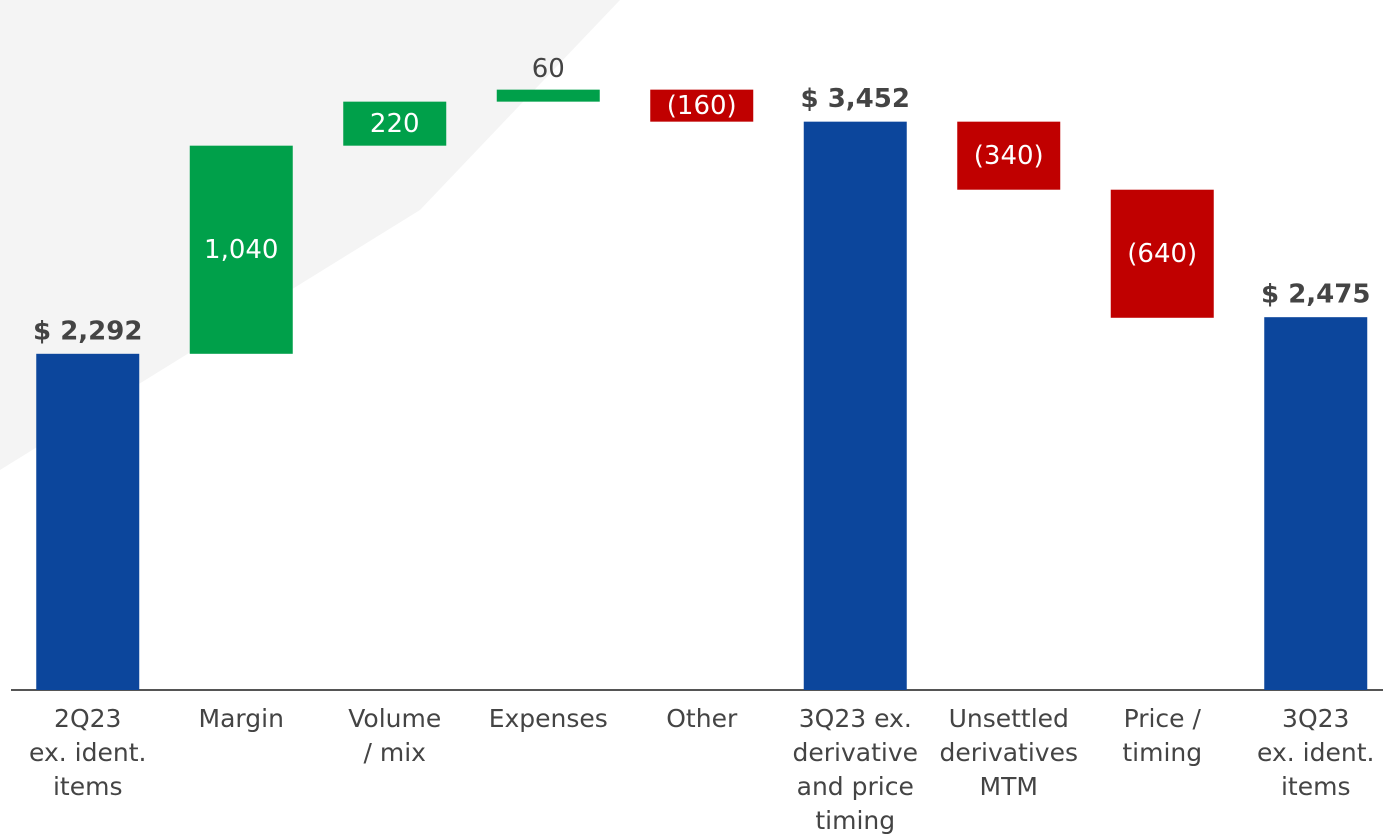  I want to click on value-label: 1,040, so click(241, 250).